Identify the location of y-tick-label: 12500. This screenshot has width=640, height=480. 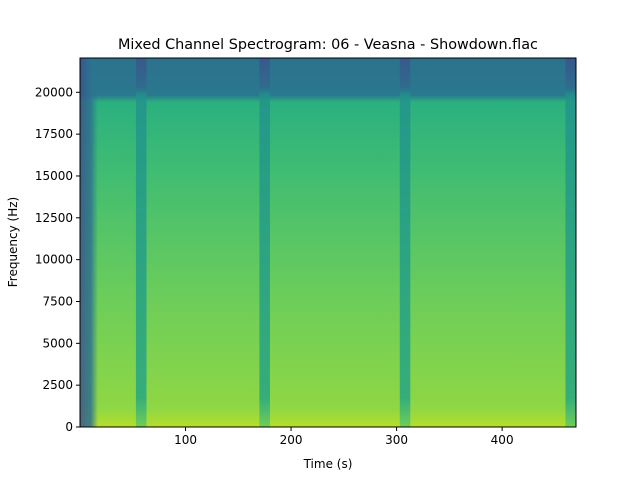
(54, 218).